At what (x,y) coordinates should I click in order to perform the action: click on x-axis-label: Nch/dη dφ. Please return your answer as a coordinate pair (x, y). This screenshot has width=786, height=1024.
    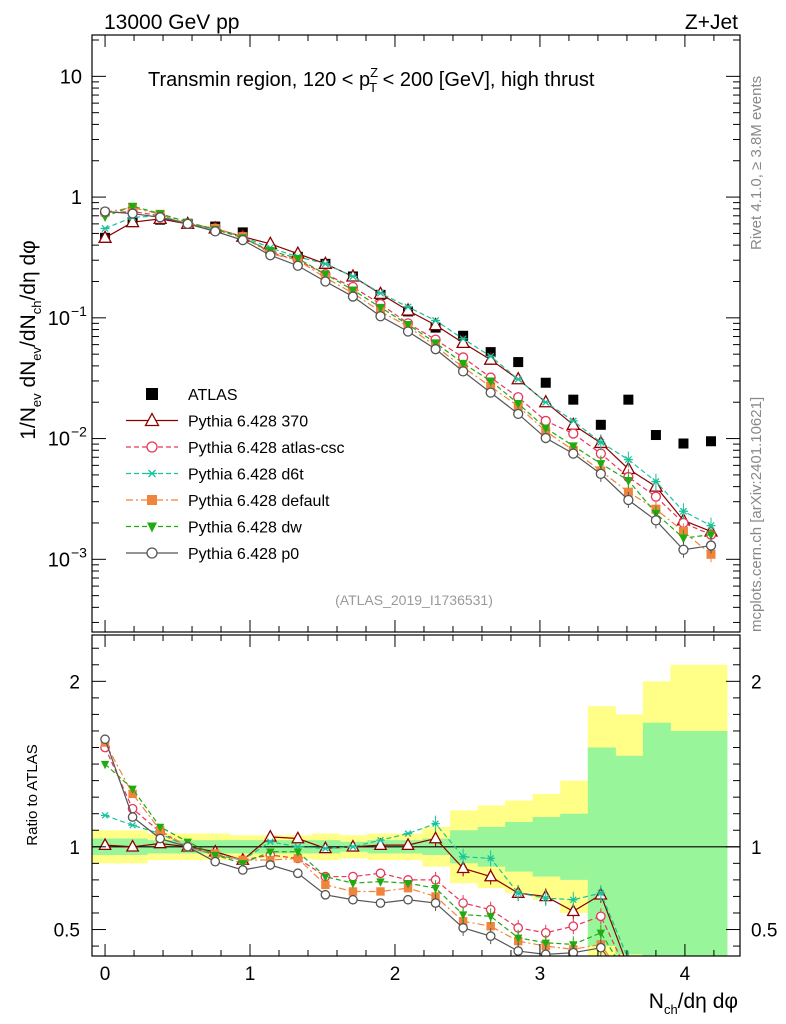
    Looking at the image, I should click on (693, 1003).